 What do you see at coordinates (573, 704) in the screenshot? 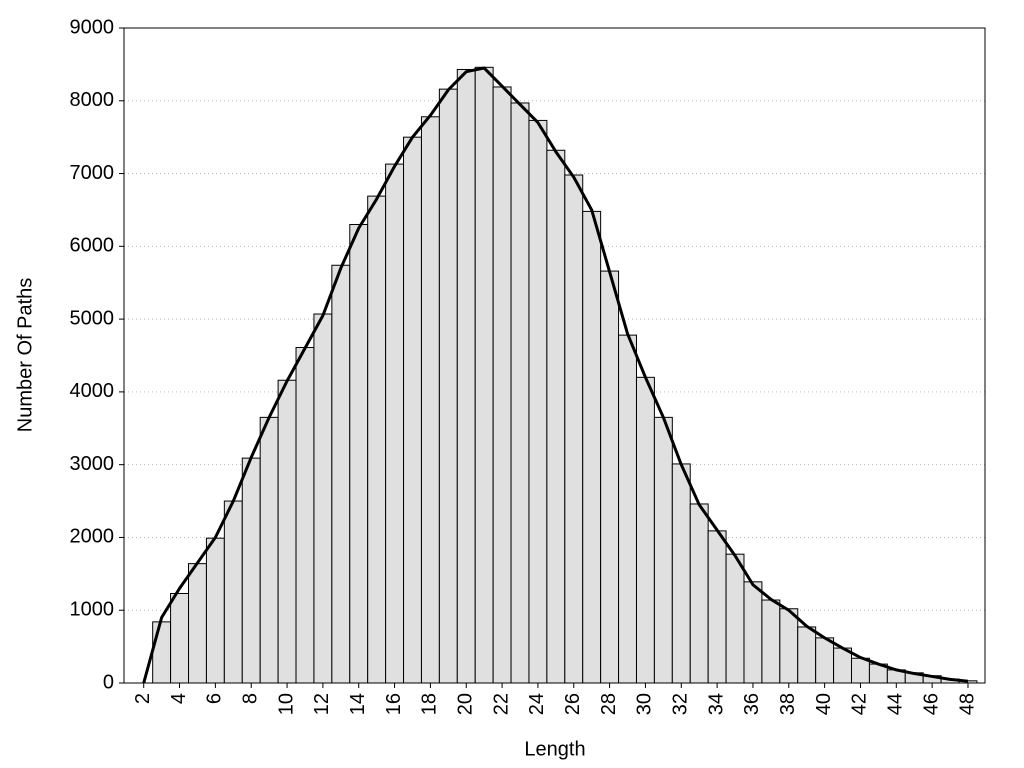
I see `x-tick-label: 26` at bounding box center [573, 704].